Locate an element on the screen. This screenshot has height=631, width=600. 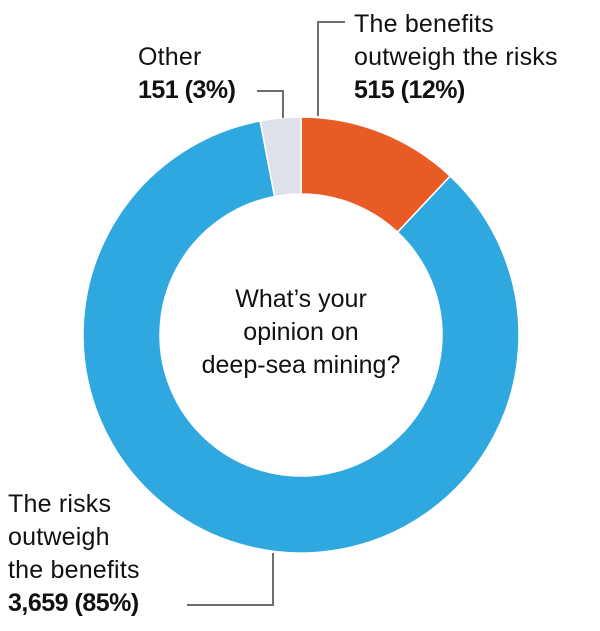
label-benefits-line-1: The benefits is located at coordinates (424, 24).